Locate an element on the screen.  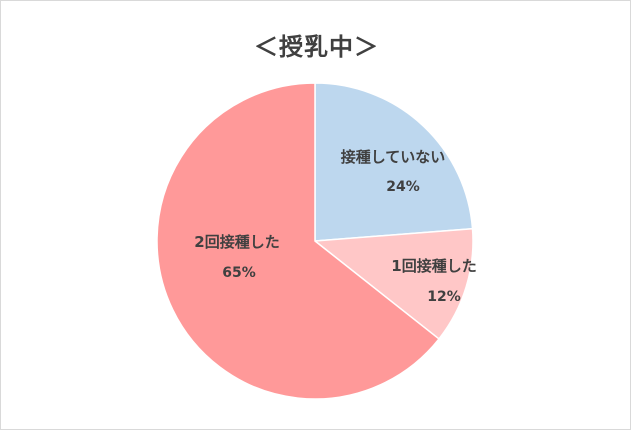
slice-label-1: 接種していない is located at coordinates (393, 157).